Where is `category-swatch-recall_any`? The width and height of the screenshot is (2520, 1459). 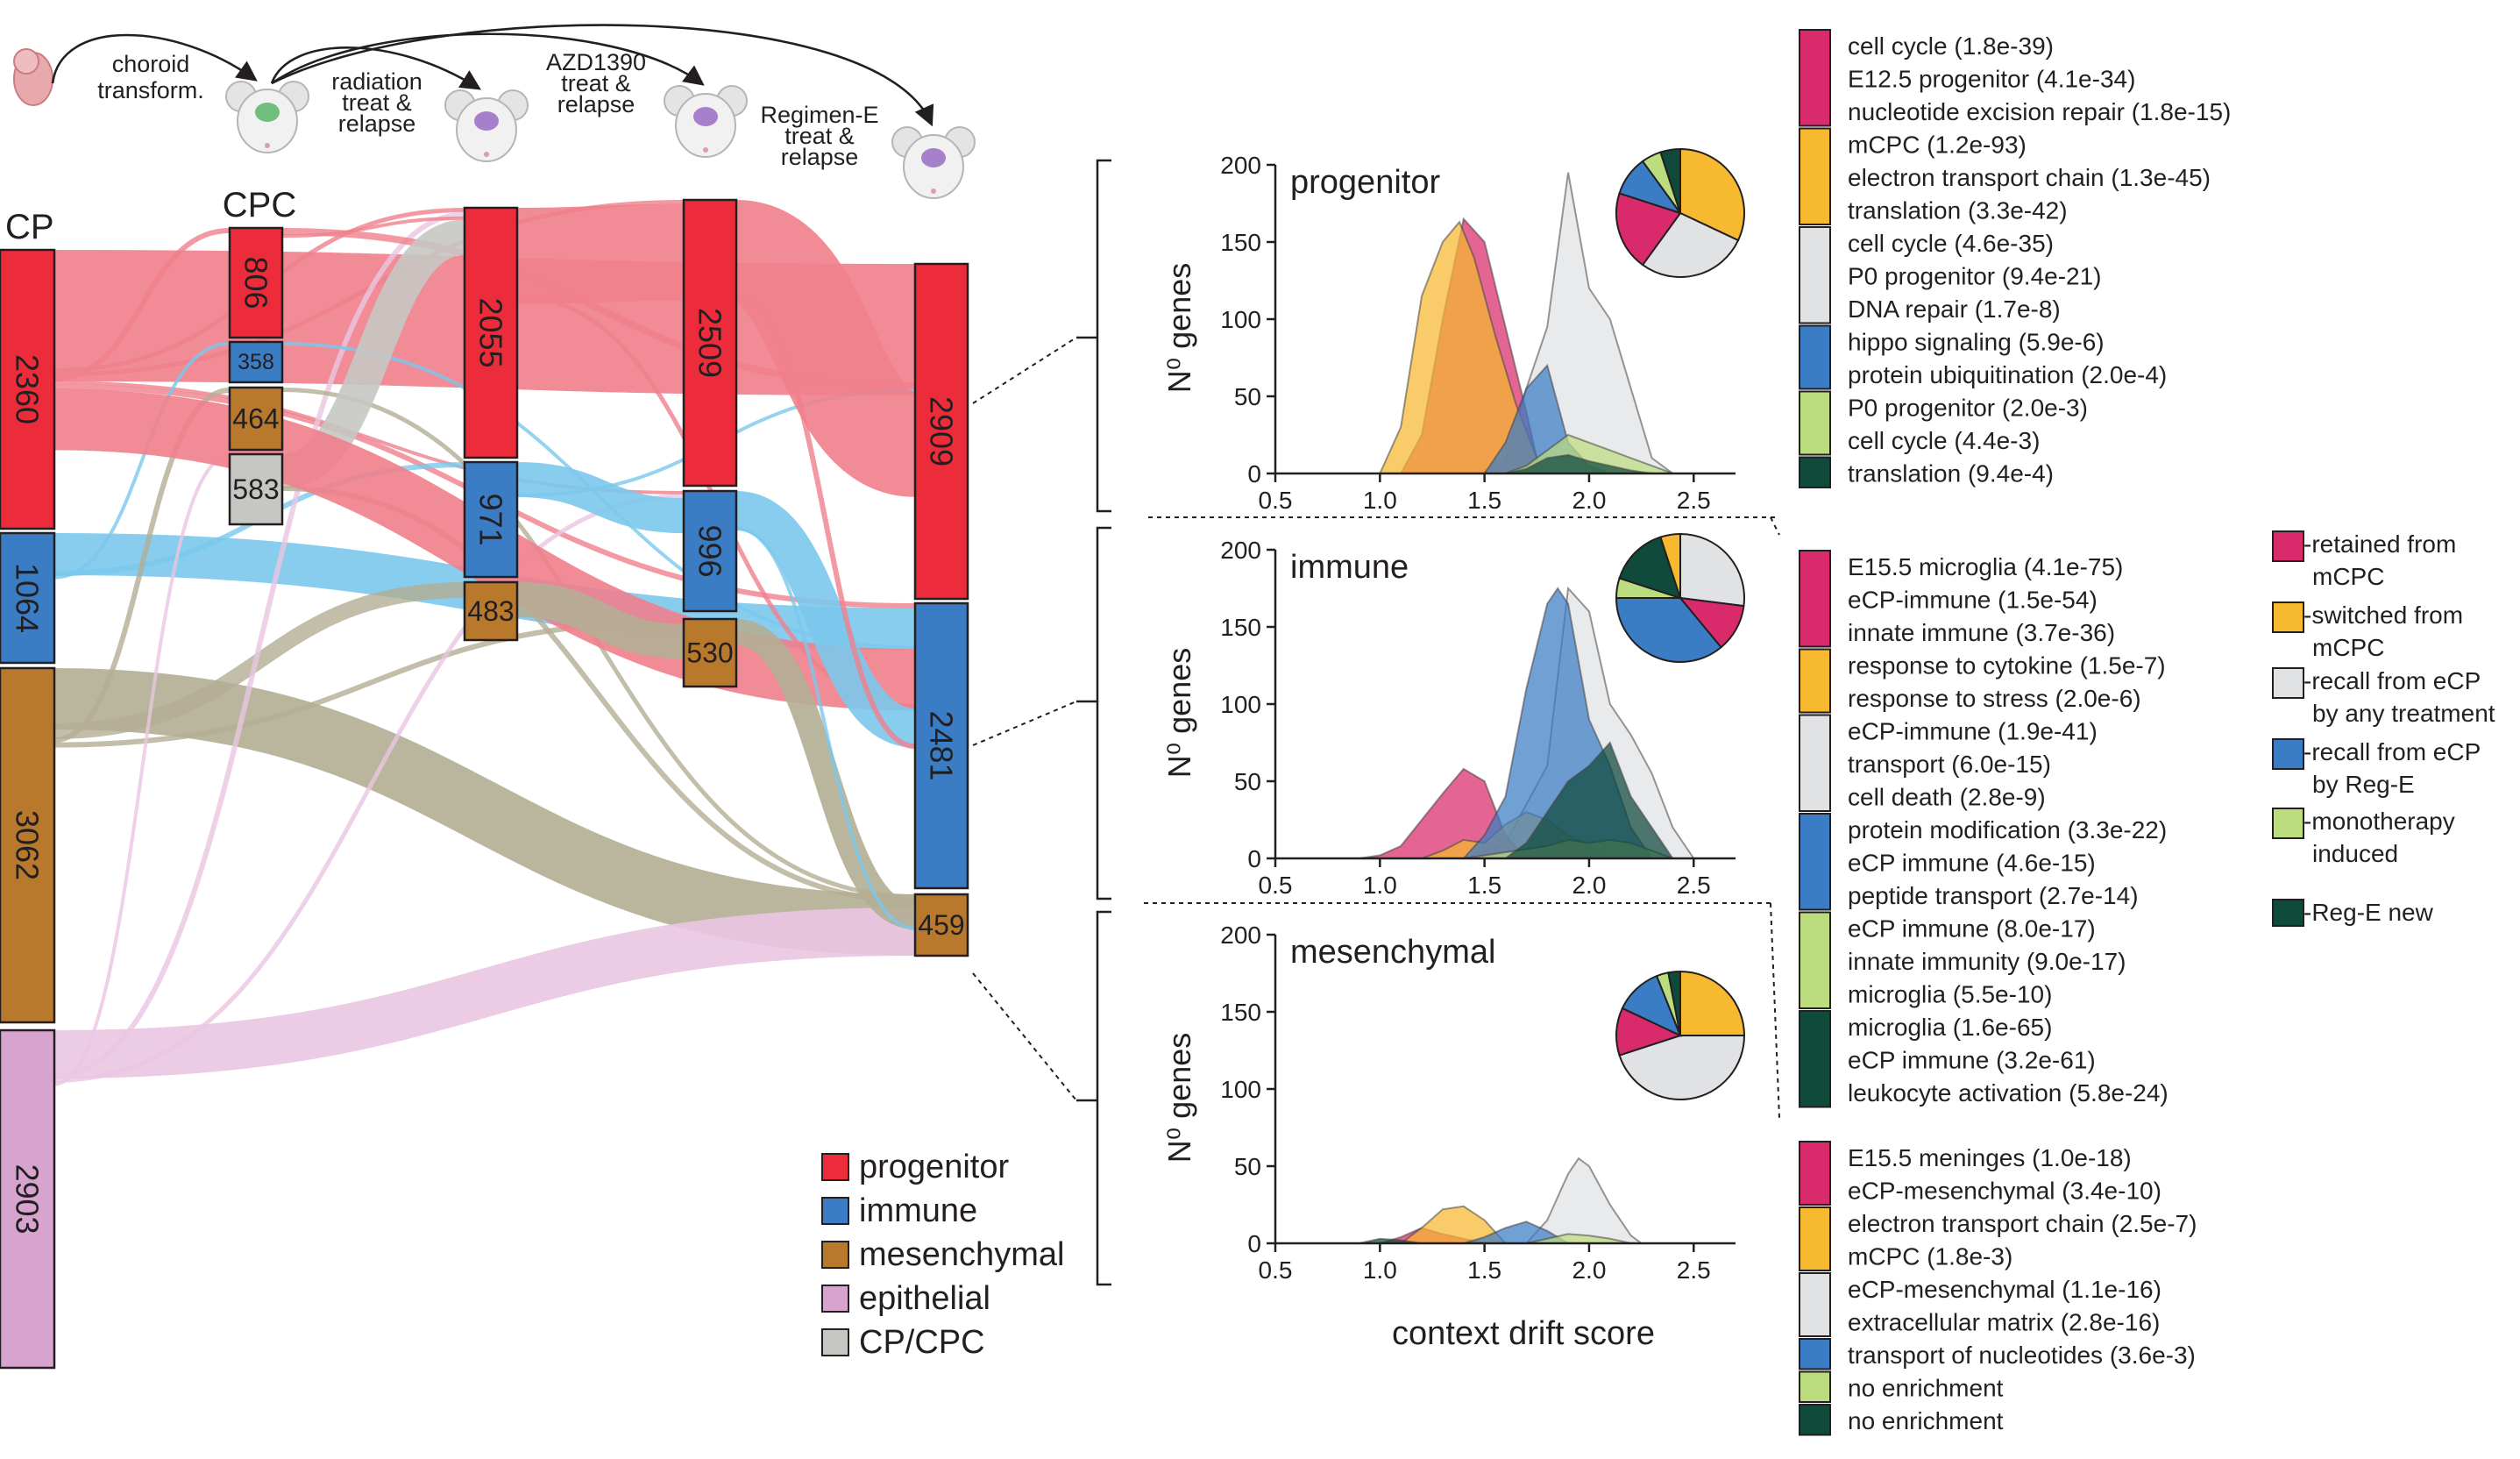 category-swatch-recall_any is located at coordinates (2288, 683).